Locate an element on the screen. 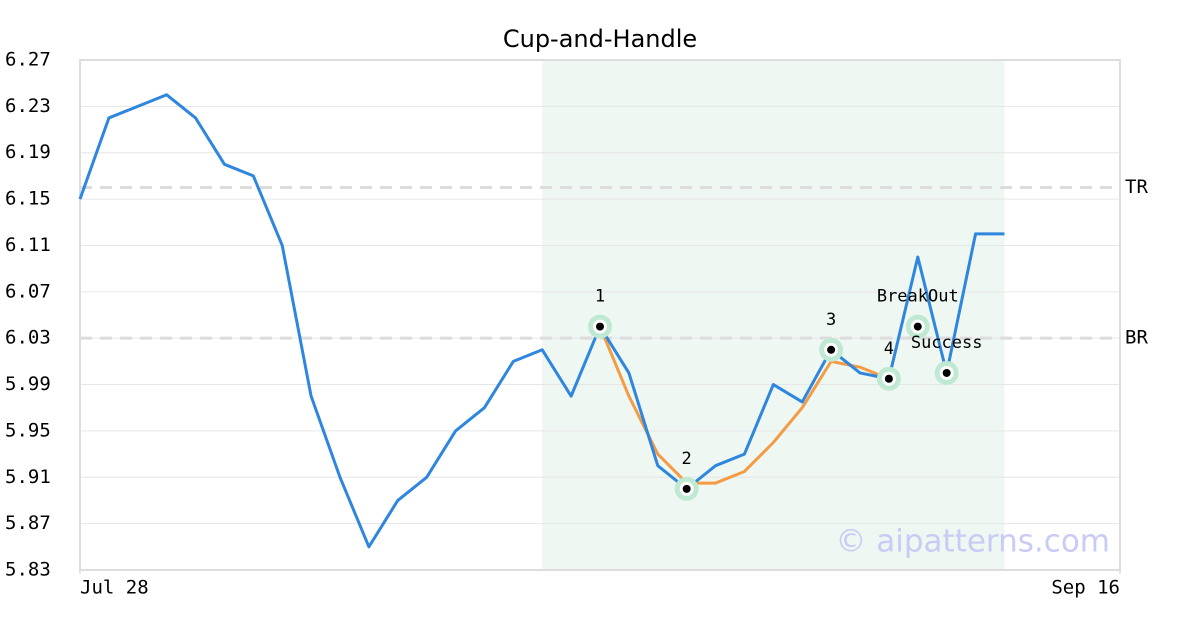 This screenshot has width=1200, height=630. y-tick-label: 6.15 is located at coordinates (28, 199).